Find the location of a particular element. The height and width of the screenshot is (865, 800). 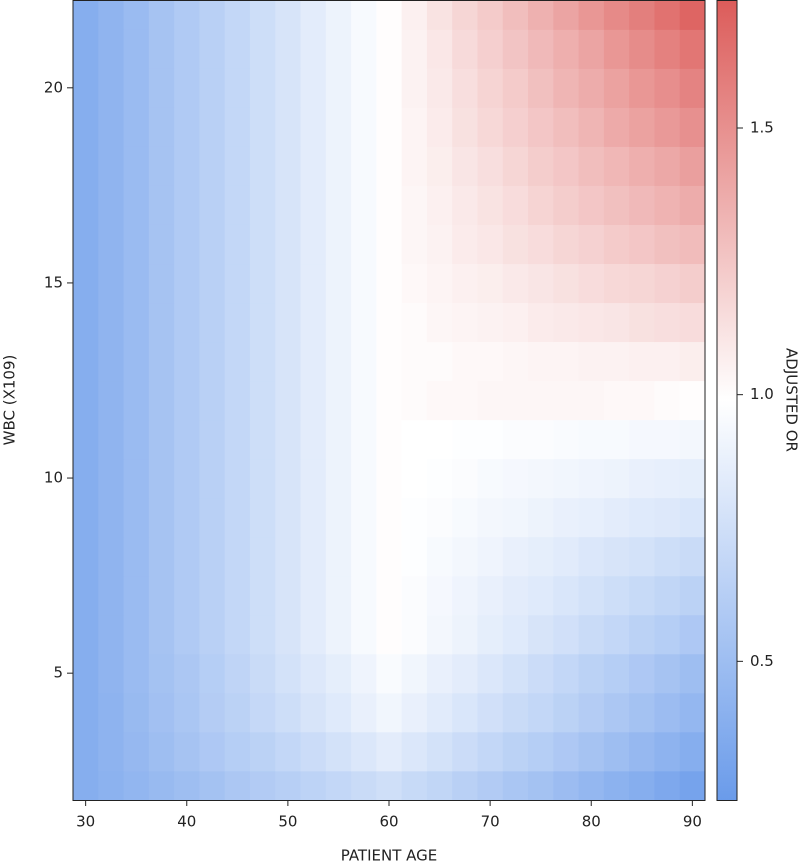

x-axis-label: PATIENT AGE is located at coordinates (389, 856).